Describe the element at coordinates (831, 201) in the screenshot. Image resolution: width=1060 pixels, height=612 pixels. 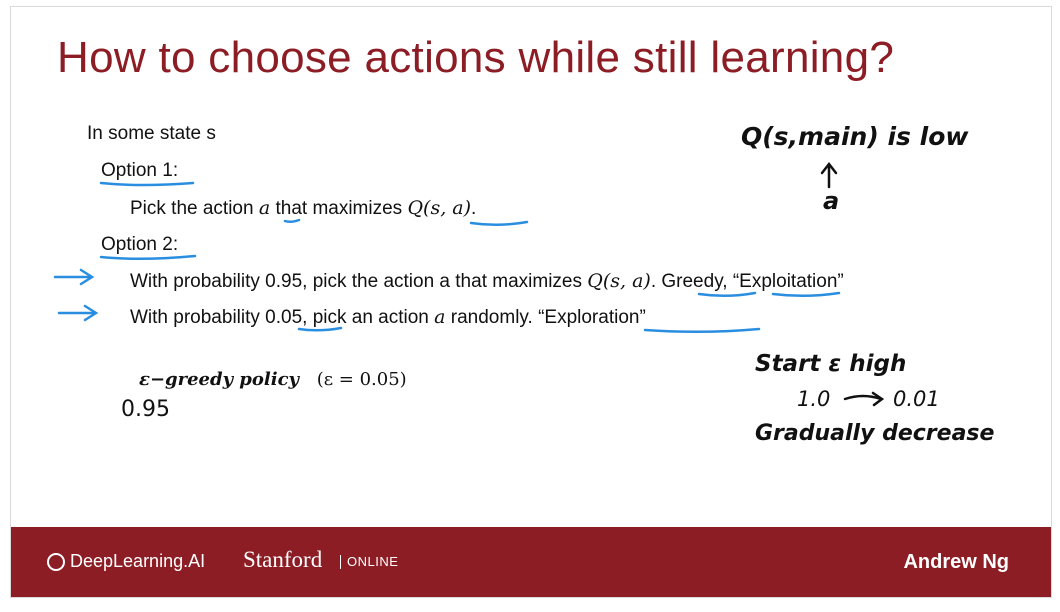
I see `arrow-var-note: a` at that location.